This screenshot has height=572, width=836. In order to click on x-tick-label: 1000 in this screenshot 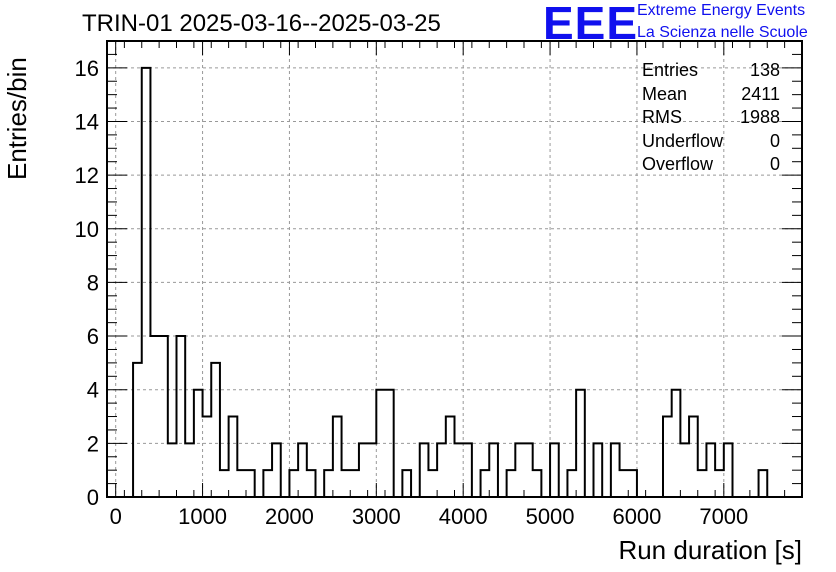, I will do `click(202, 516)`.